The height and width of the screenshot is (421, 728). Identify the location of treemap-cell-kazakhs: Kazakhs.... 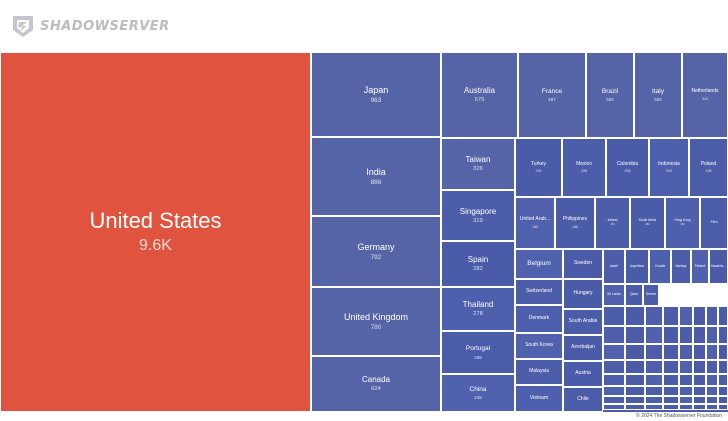
(718, 266).